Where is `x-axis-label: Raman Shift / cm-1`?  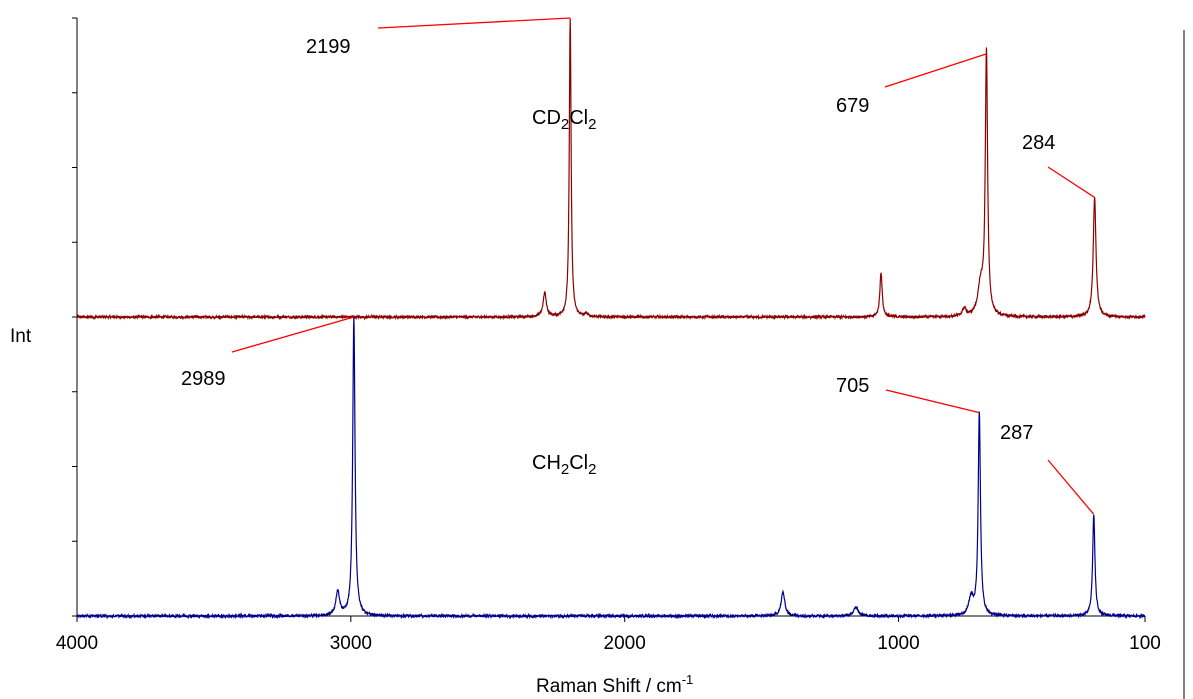 x-axis-label: Raman Shift / cm-1 is located at coordinates (614, 684).